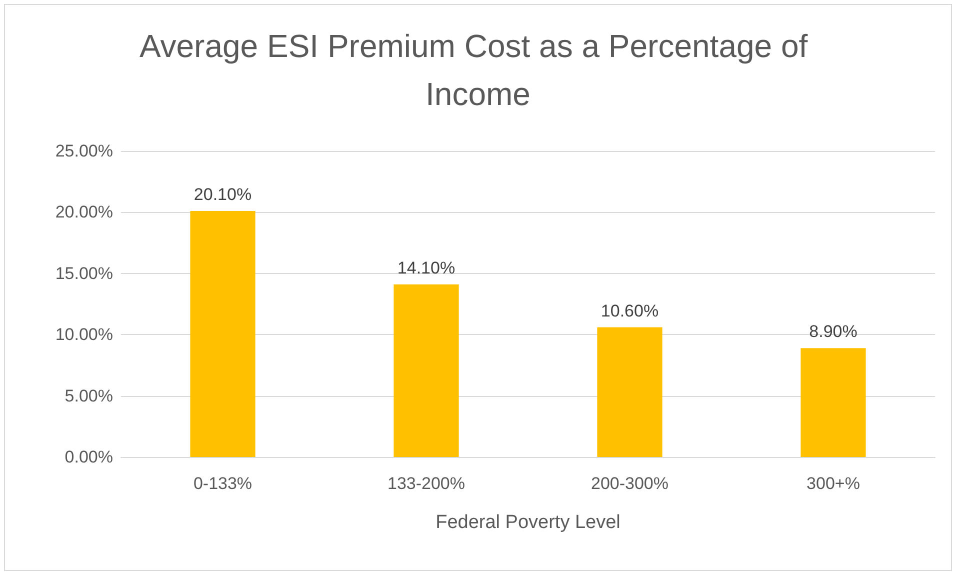 The width and height of the screenshot is (958, 577). What do you see at coordinates (84, 212) in the screenshot?
I see `y-tick-label: 20.00%` at bounding box center [84, 212].